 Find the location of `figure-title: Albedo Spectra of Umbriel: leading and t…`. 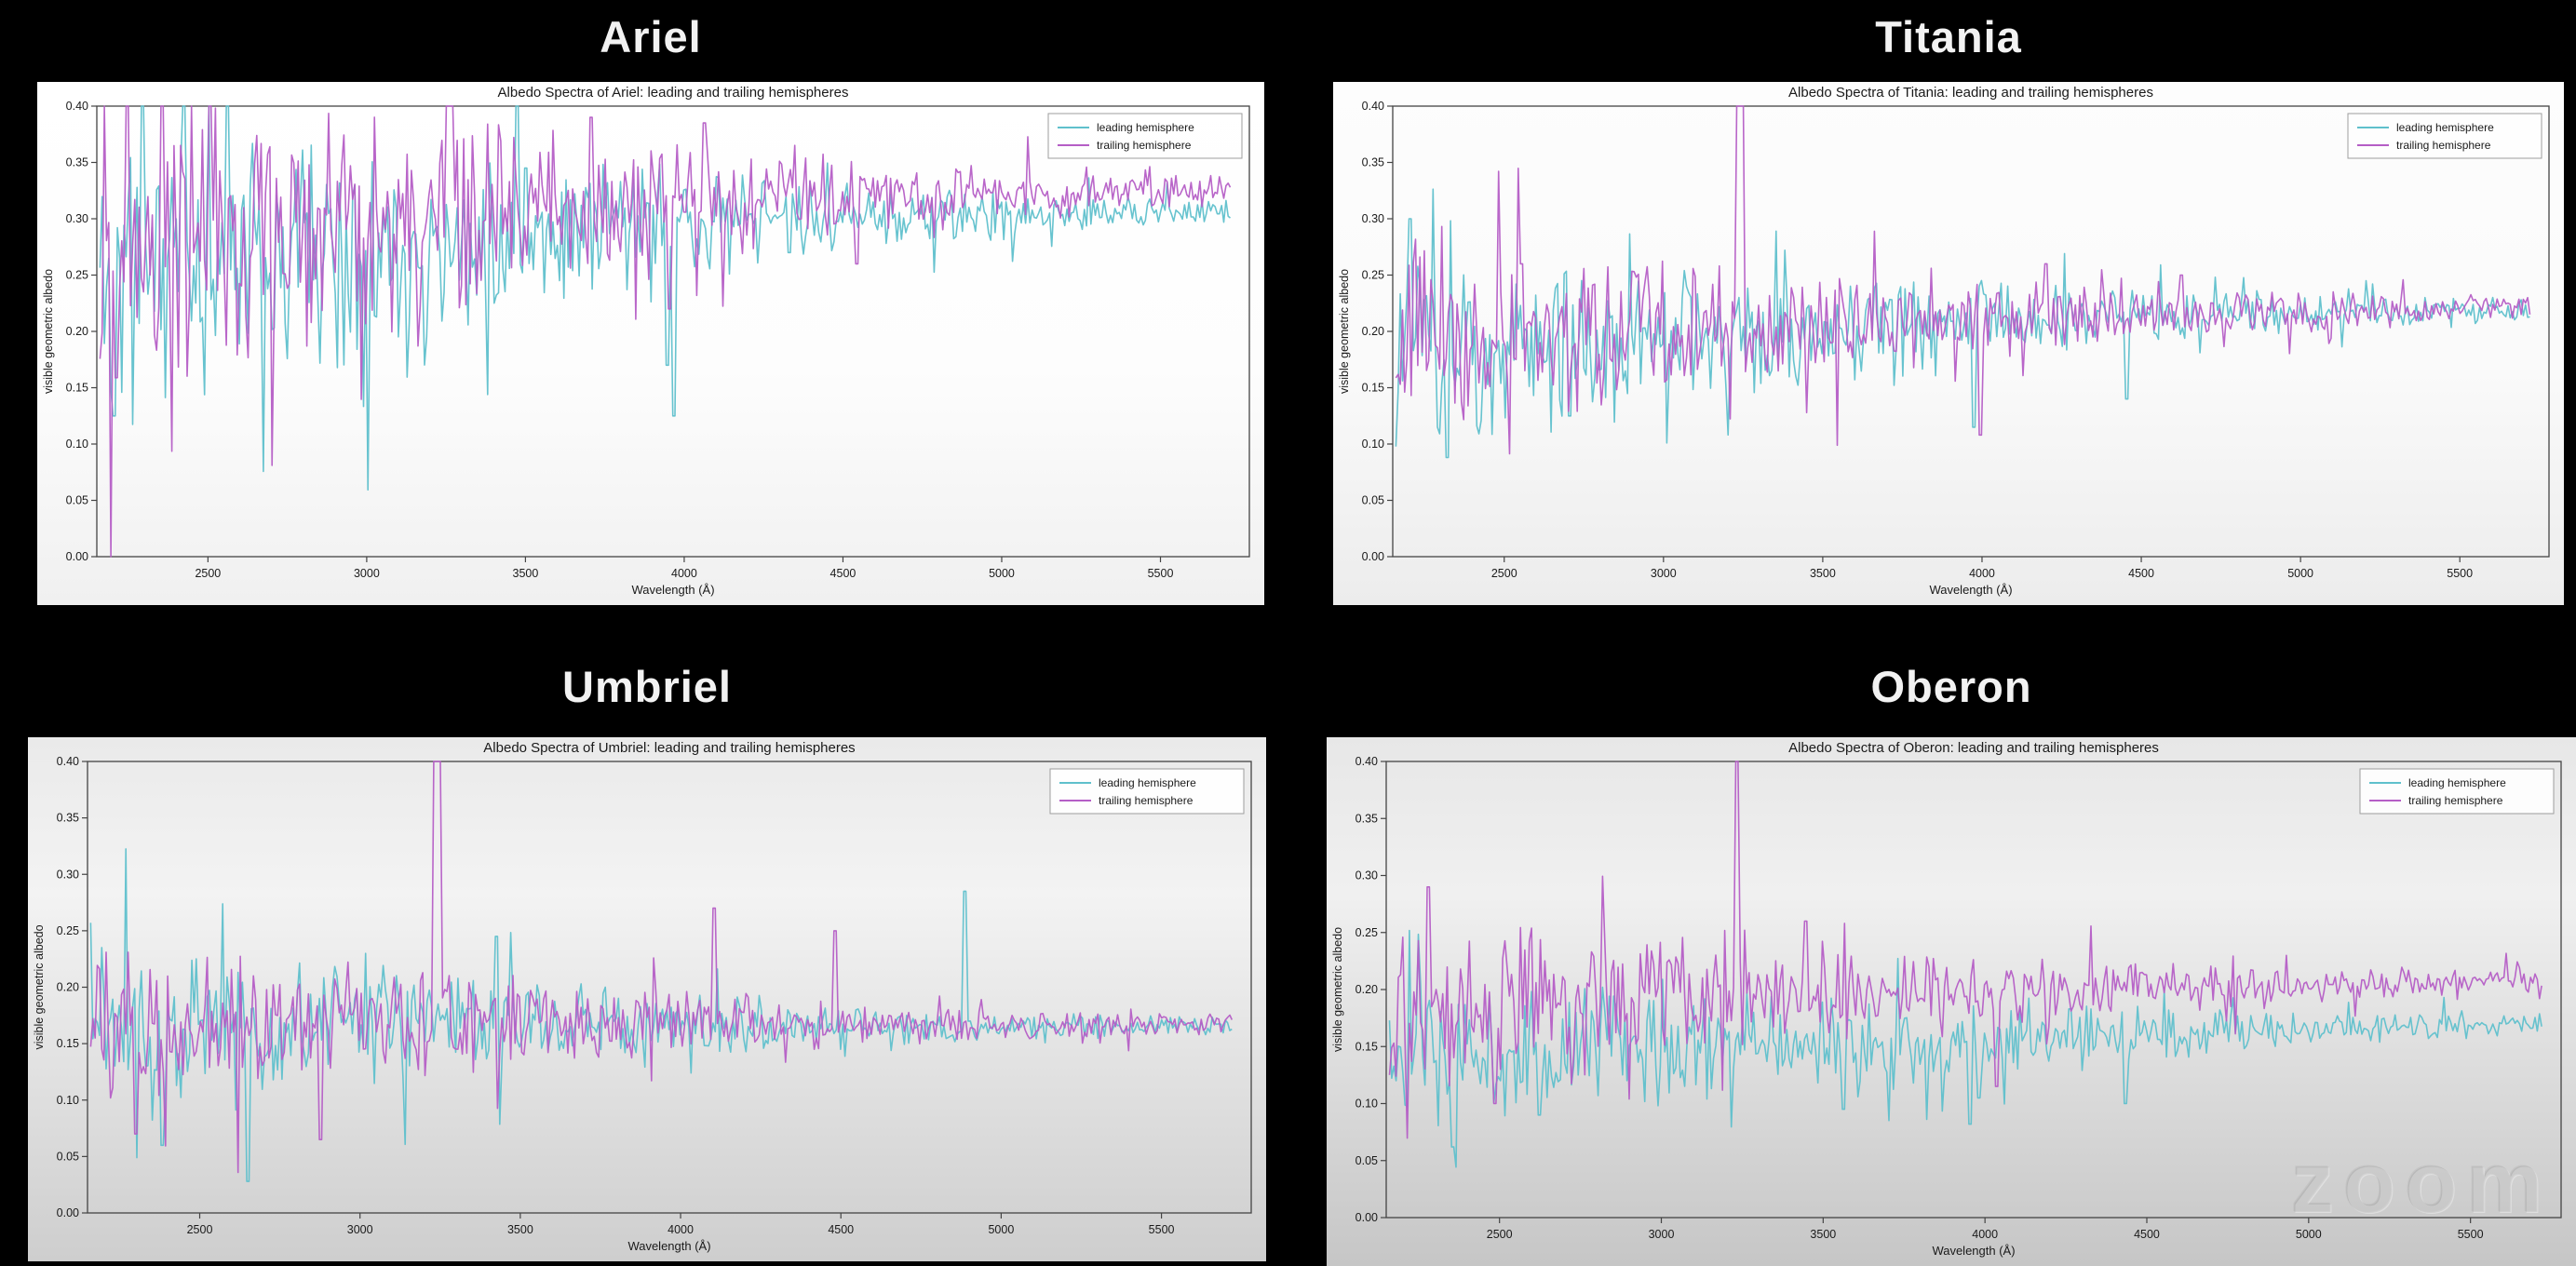

figure-title: Albedo Spectra of Umbriel: leading and t… is located at coordinates (669, 748).